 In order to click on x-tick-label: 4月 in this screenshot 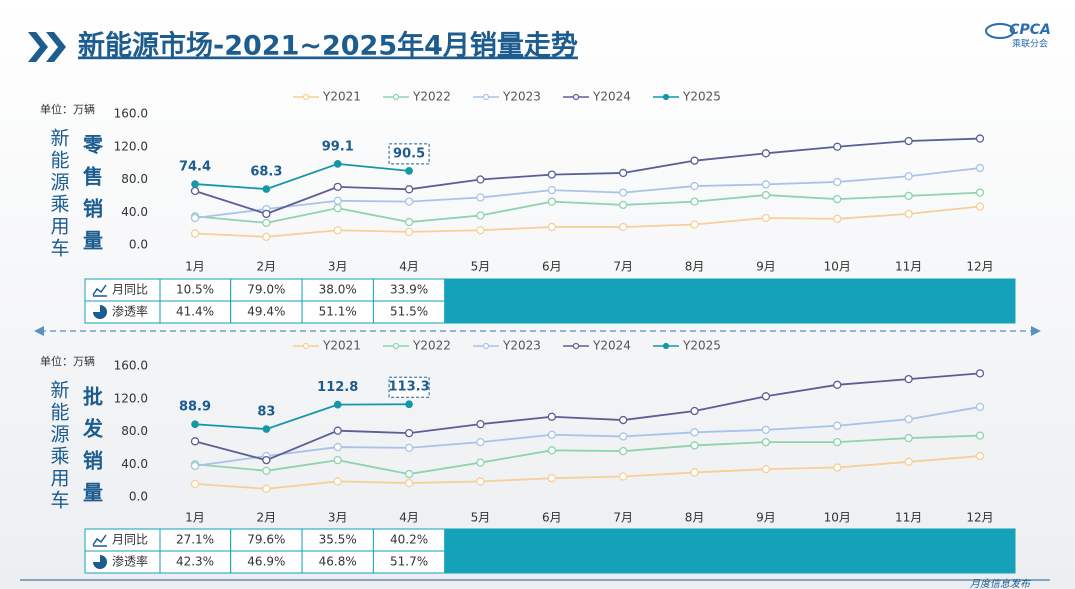, I will do `click(409, 267)`.